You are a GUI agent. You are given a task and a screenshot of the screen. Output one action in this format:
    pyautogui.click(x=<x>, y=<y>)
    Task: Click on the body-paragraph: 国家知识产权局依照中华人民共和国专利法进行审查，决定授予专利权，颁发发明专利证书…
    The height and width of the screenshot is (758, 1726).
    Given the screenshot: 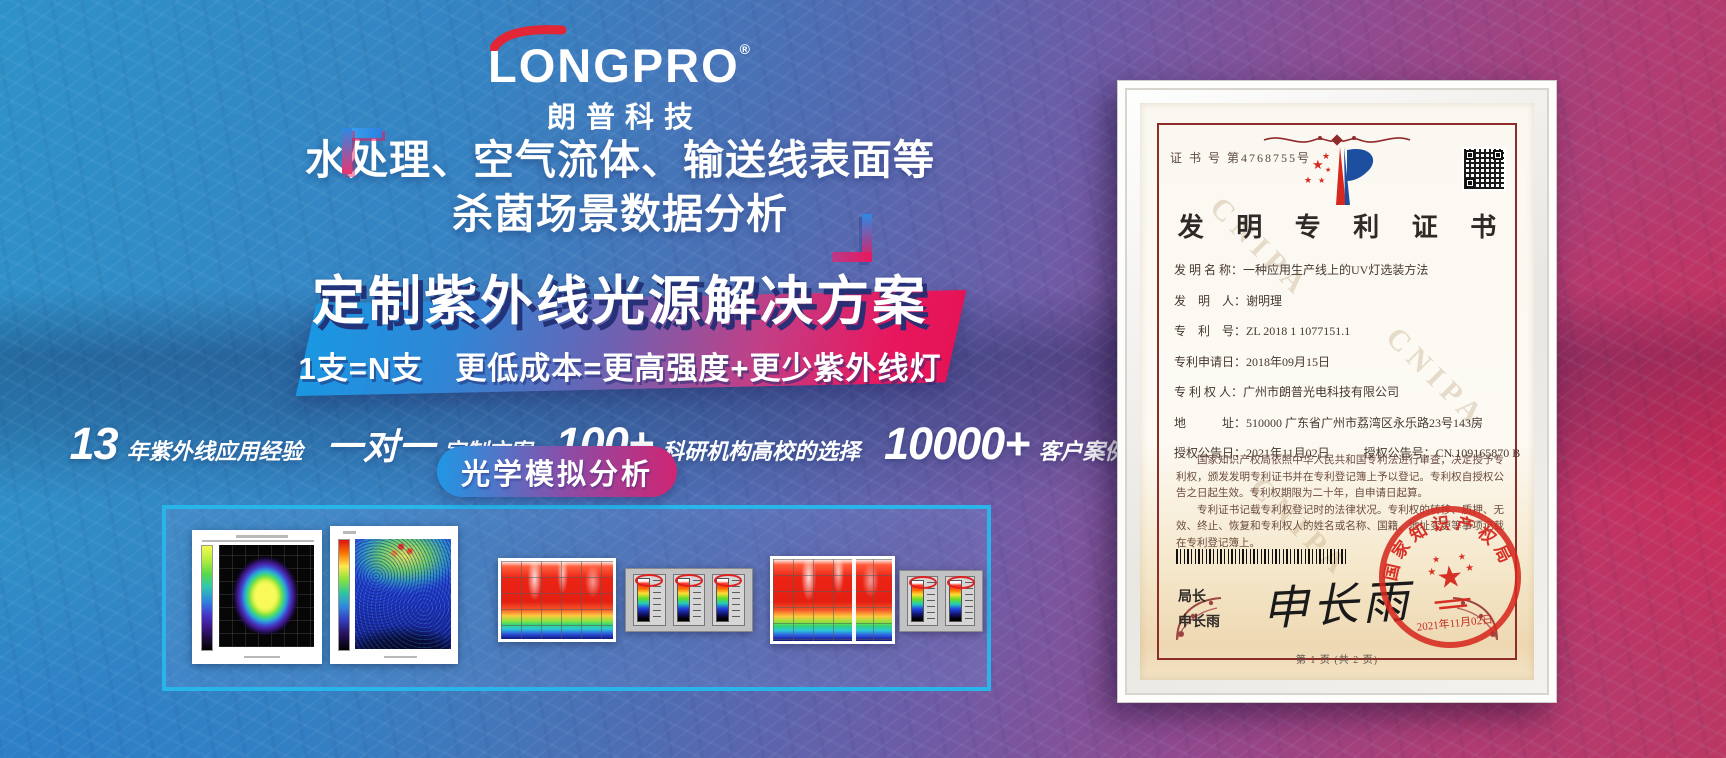 What is the action you would take?
    pyautogui.click(x=1340, y=477)
    